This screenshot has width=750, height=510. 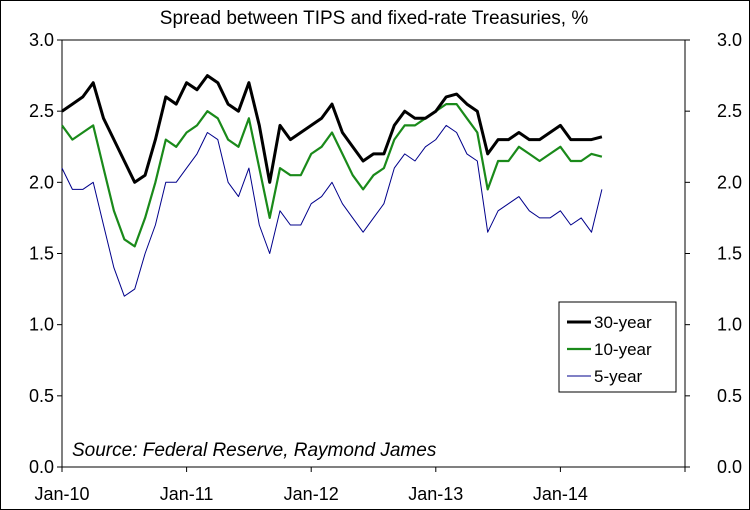 I want to click on y-right-tick-label: 1.5, so click(x=729, y=254).